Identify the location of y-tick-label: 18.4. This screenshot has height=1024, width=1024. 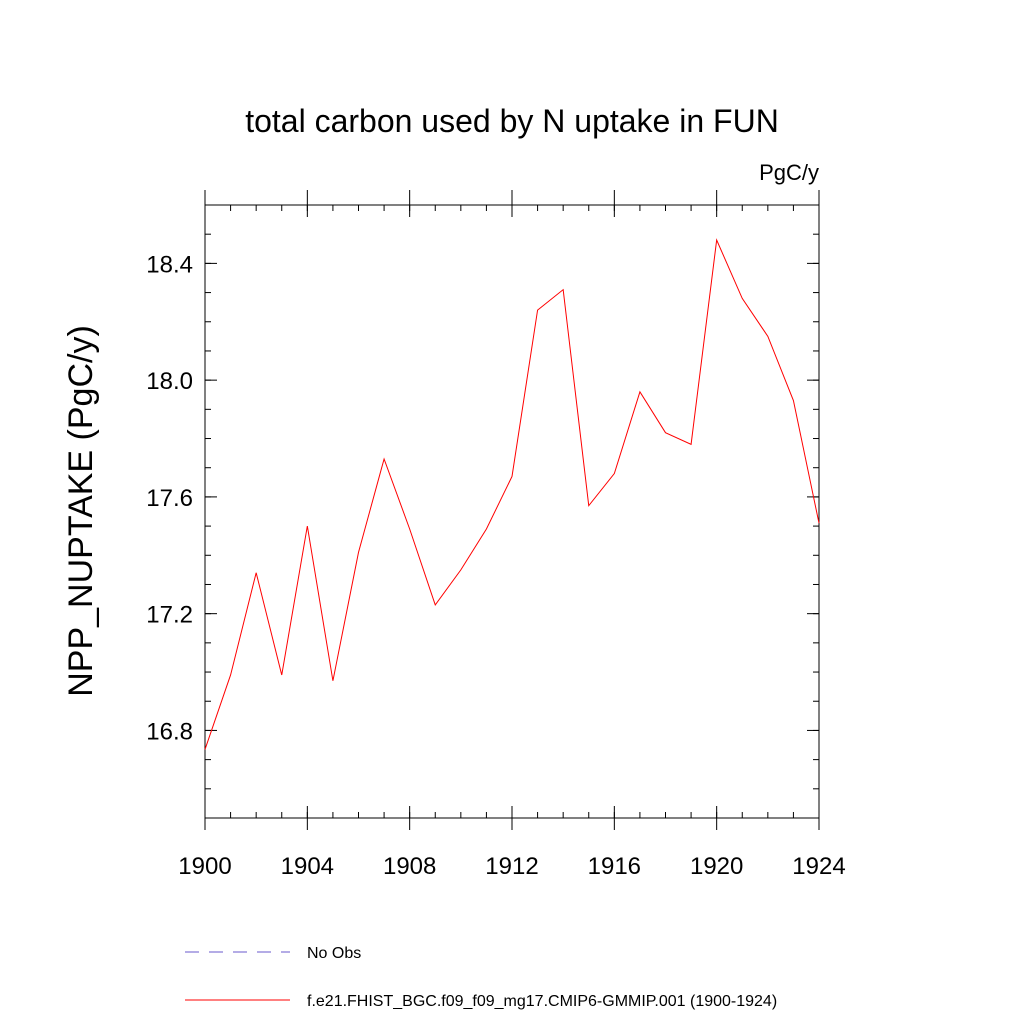
(169, 264).